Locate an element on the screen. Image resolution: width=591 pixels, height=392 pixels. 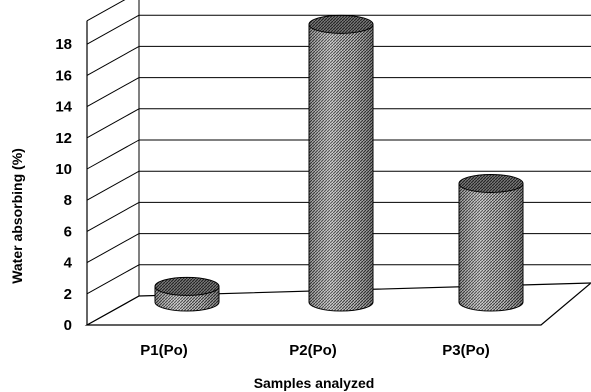
y-tick-label: 0 is located at coordinates (68, 325).